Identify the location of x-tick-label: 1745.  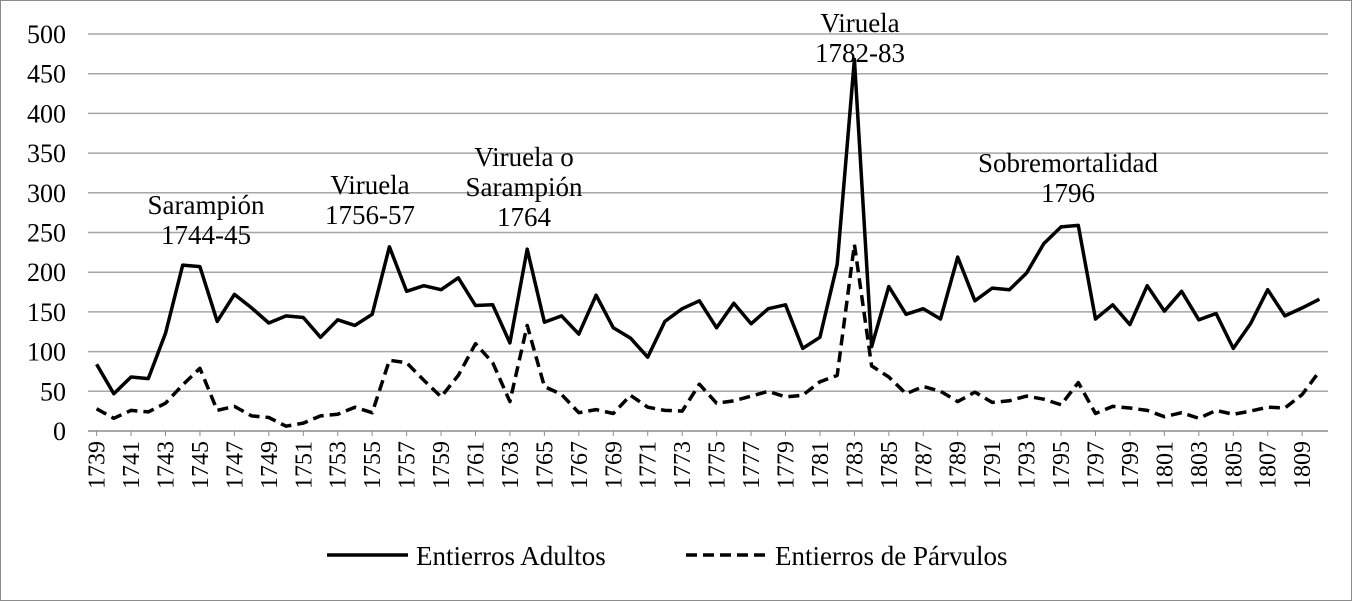
(201, 465).